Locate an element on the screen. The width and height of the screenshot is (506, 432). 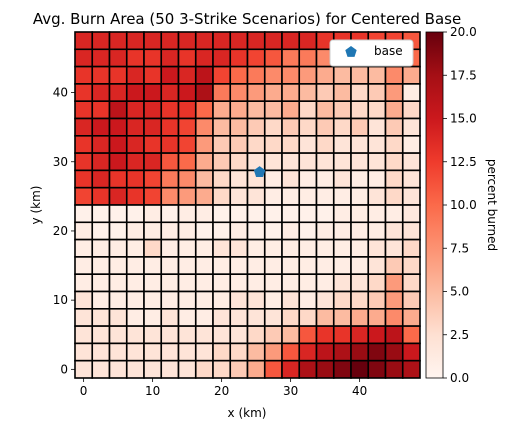
x-axis: 0 10 20 30 40 is located at coordinates (223, 388).